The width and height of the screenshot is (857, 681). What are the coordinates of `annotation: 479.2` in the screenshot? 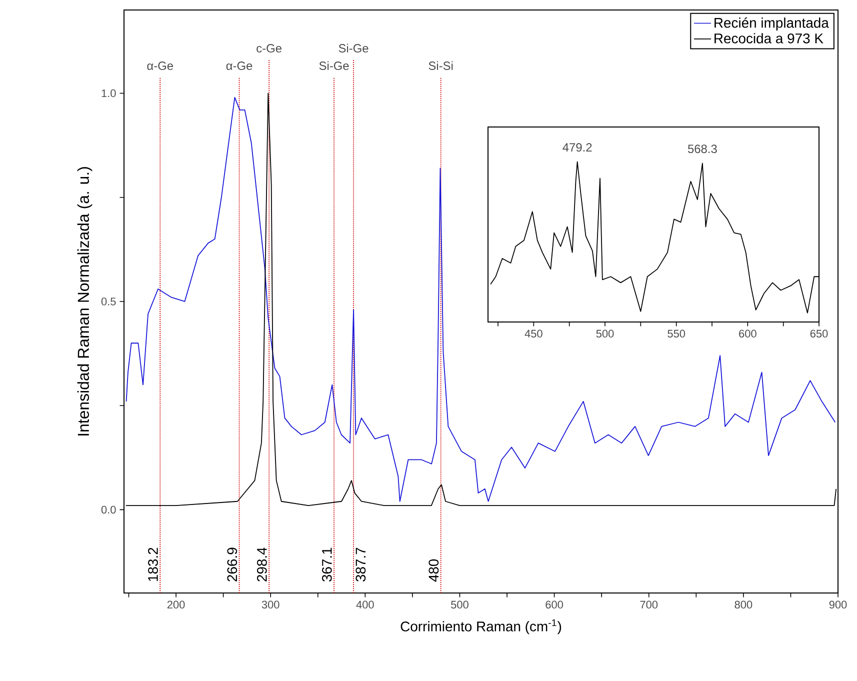 It's located at (577, 147).